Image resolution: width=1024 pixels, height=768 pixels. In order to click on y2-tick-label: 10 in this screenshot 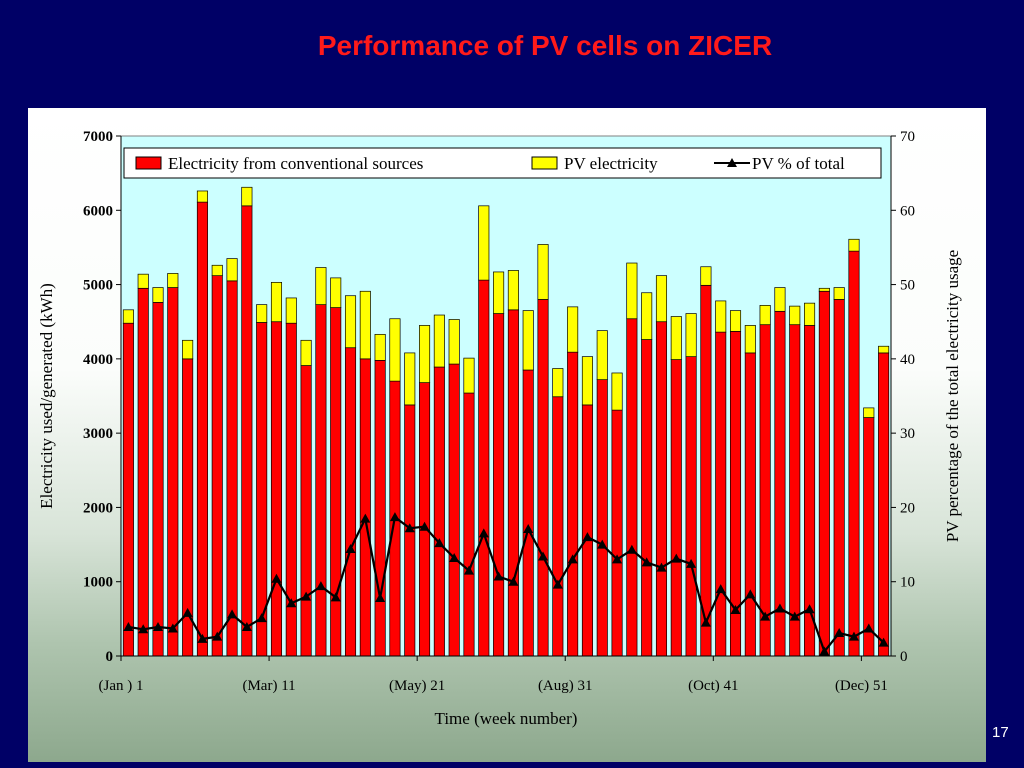, I will do `click(907, 583)`.